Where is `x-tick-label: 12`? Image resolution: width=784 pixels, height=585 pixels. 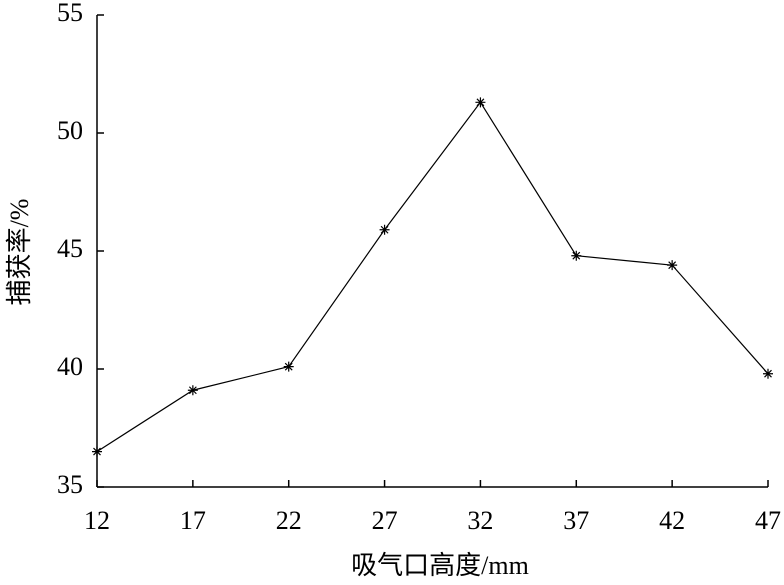 x-tick-label: 12 is located at coordinates (97, 520).